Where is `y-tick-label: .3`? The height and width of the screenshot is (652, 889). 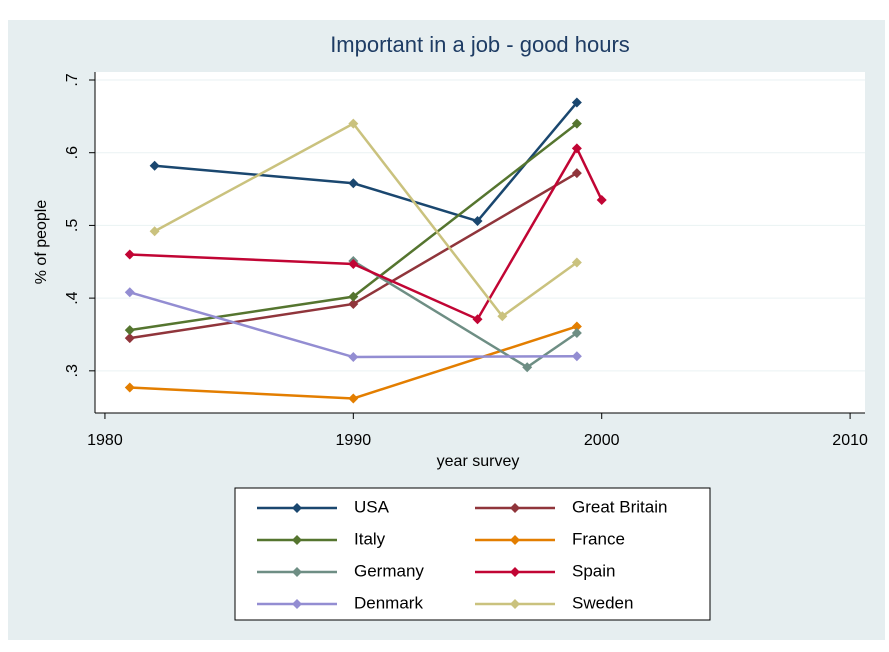 y-tick-label: .3 is located at coordinates (72, 370).